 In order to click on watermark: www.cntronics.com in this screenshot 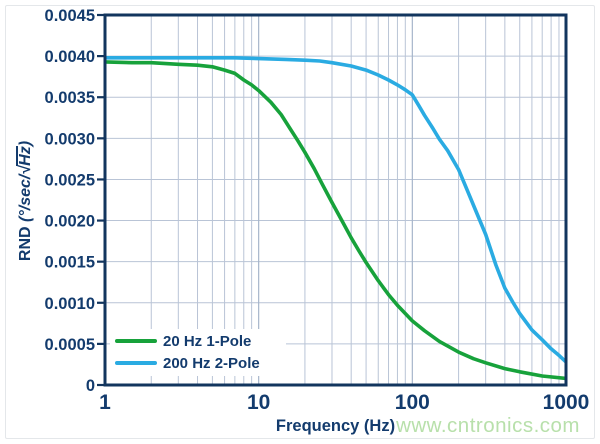, I will do `click(487, 425)`.